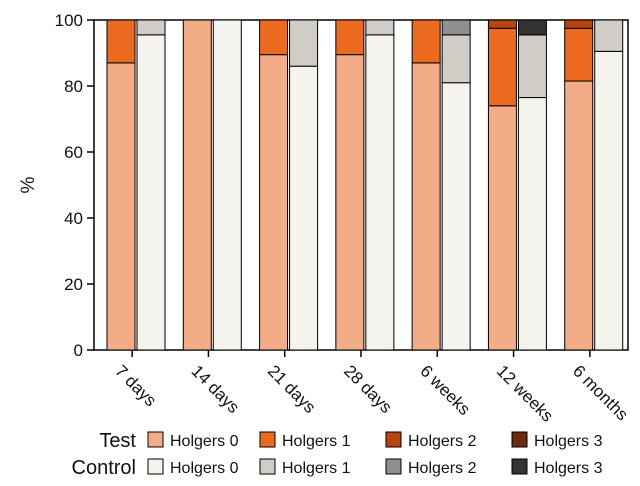  I want to click on bar-control-holgers-0-21-days, so click(304, 208).